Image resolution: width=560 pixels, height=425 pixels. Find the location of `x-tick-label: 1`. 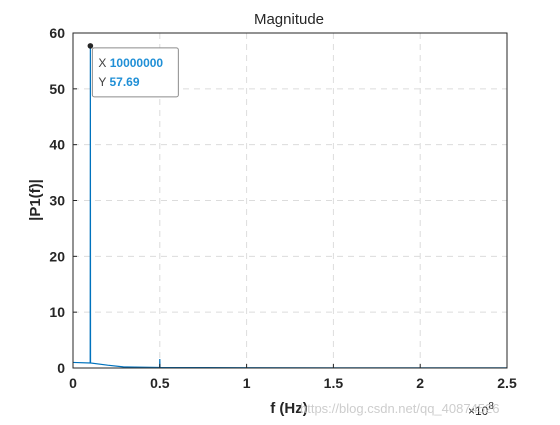

x-tick-label: 1 is located at coordinates (247, 383).